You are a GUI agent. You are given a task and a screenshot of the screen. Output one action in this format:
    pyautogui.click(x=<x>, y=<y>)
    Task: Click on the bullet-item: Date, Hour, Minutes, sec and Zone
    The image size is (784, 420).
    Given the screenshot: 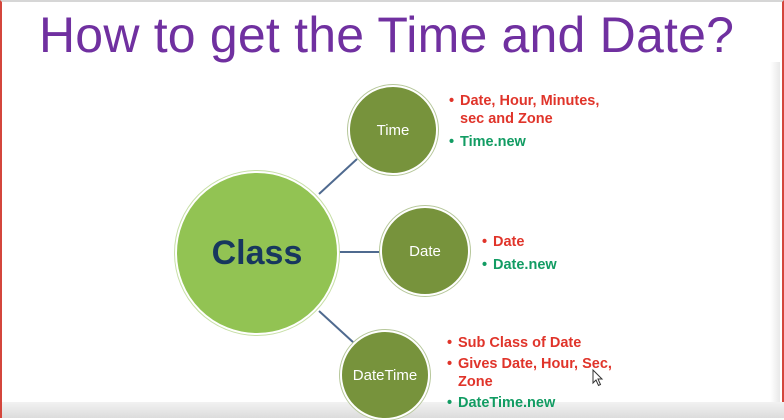 What is the action you would take?
    pyautogui.click(x=529, y=110)
    